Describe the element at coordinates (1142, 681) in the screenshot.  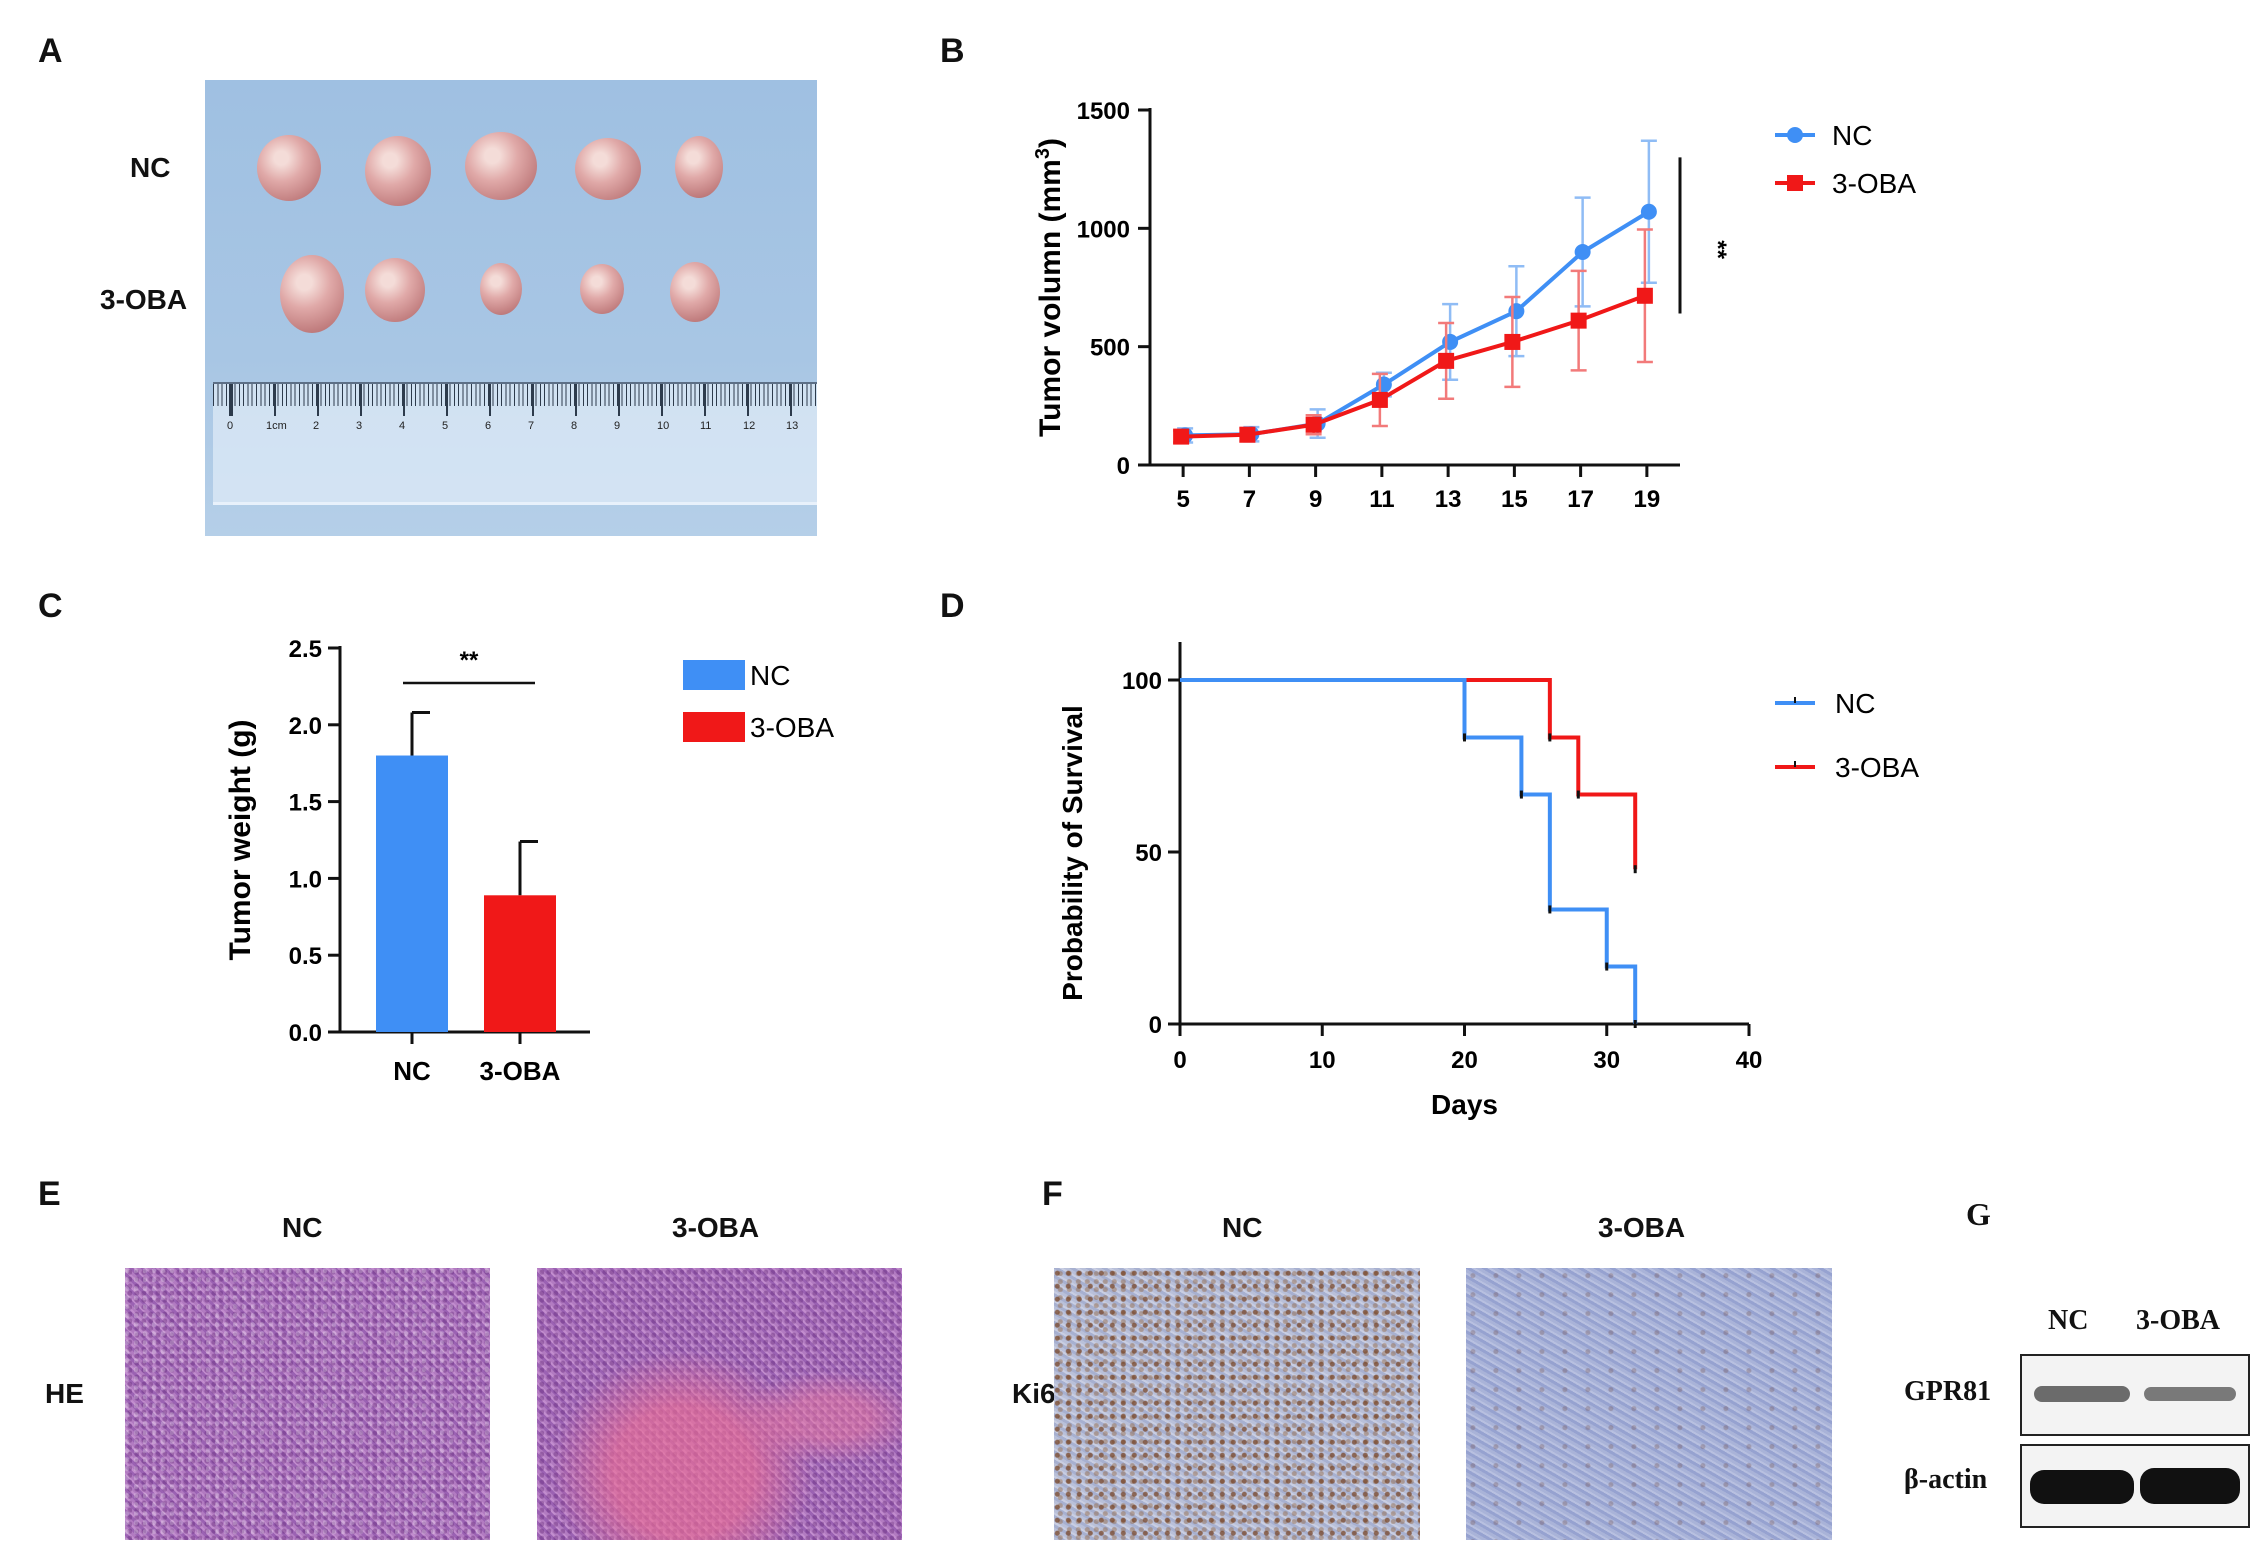
I see `y-tick-label: 100` at that location.